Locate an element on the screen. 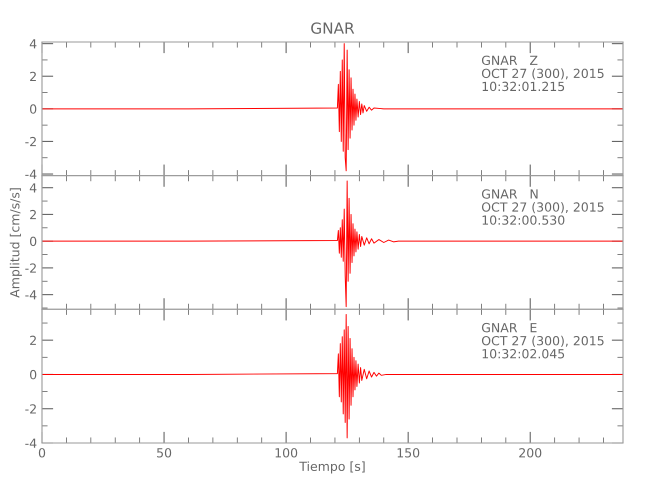  x-tick-label: 200 is located at coordinates (530, 453).